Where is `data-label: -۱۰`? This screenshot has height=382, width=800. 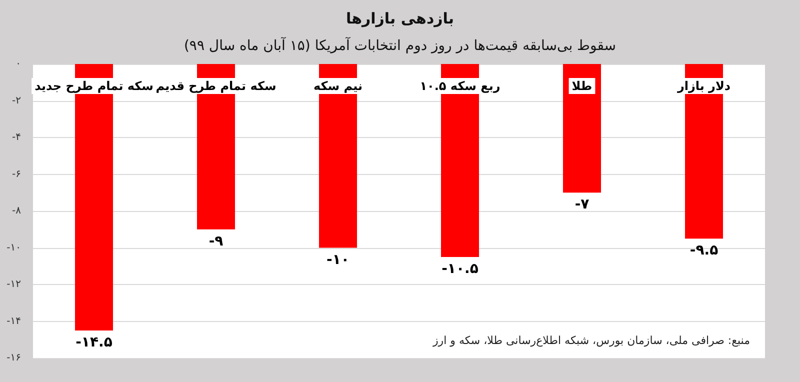 data-label: -۱۰ is located at coordinates (338, 260).